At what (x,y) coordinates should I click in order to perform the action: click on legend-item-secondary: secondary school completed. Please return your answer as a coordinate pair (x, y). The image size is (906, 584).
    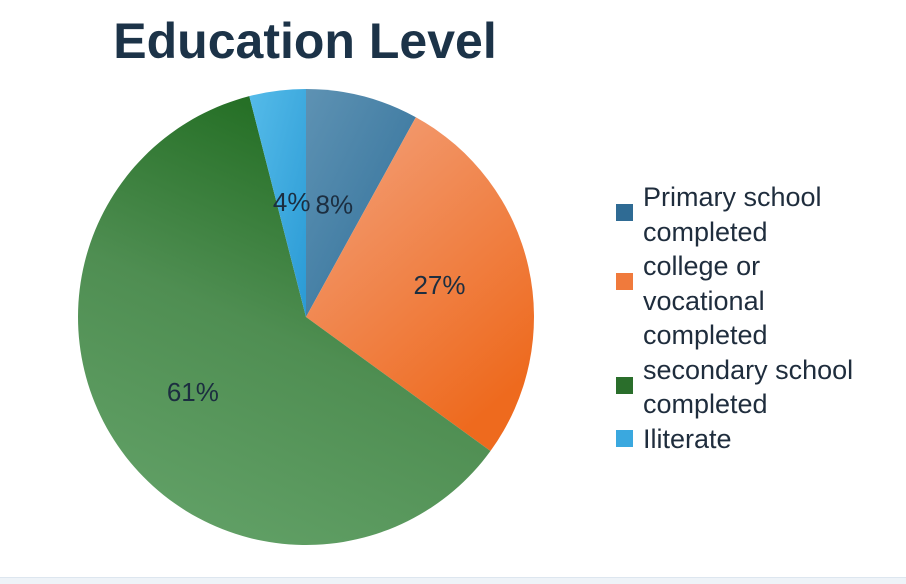
    Looking at the image, I should click on (756, 387).